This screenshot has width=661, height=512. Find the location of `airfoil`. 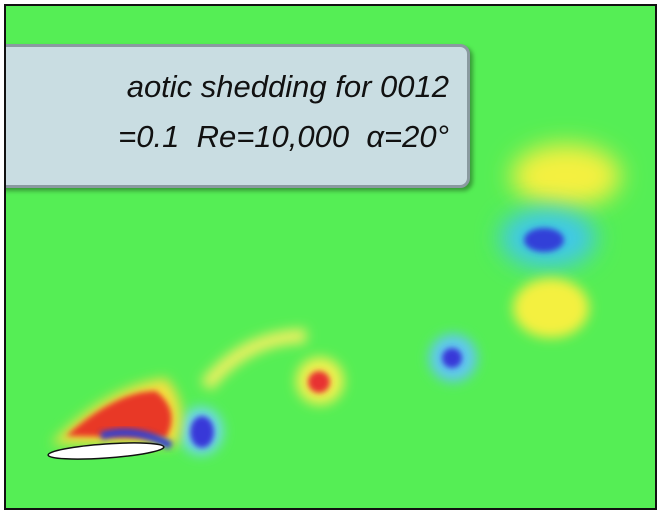

airfoil is located at coordinates (106, 451).